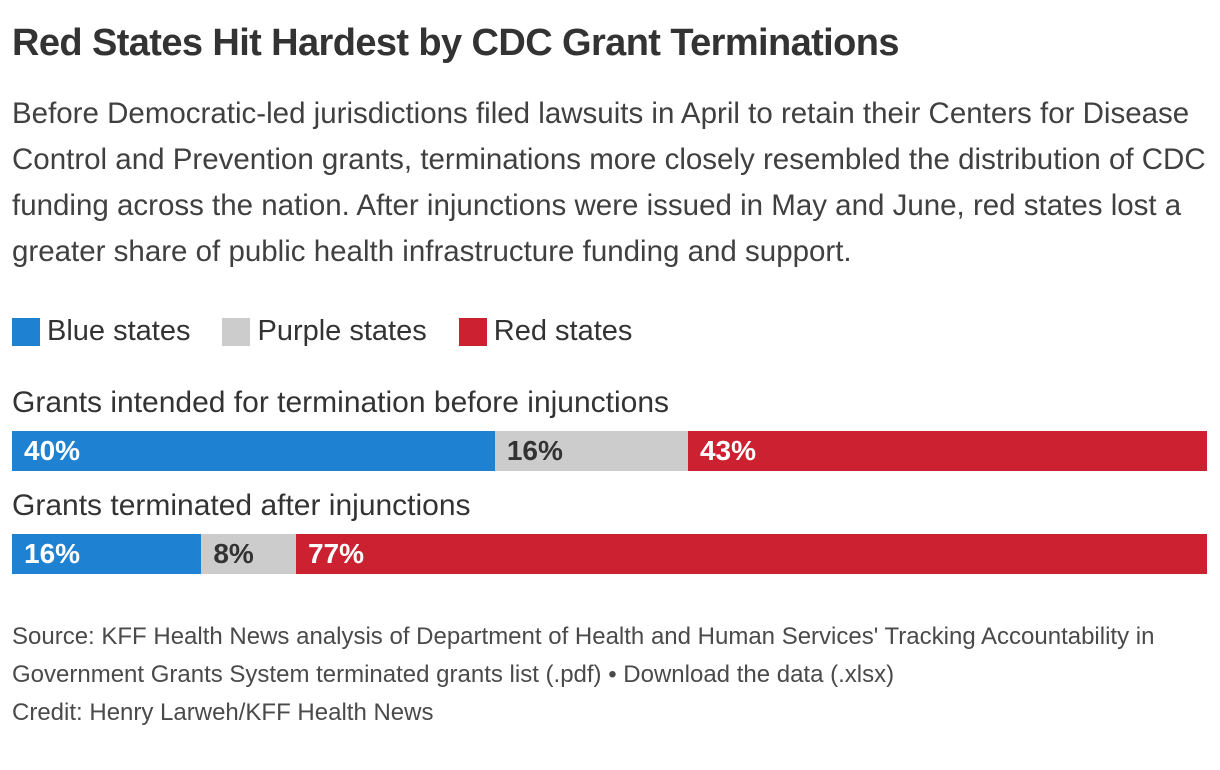 Image resolution: width=1220 pixels, height=770 pixels. Describe the element at coordinates (472, 331) in the screenshot. I see `legend-swatch-red-states` at that location.